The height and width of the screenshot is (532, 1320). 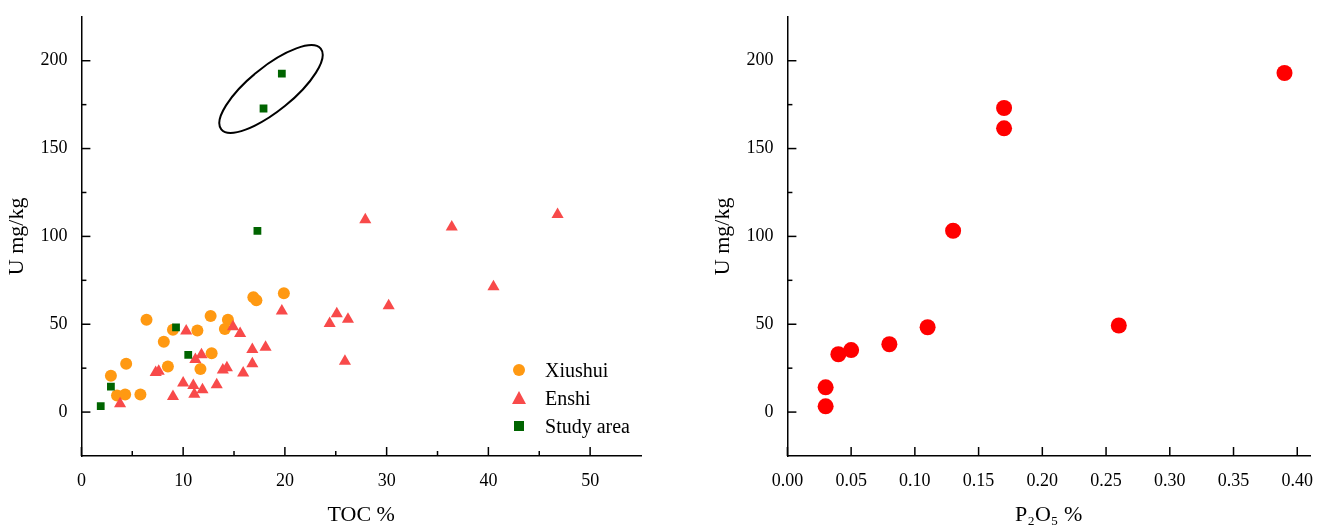 What do you see at coordinates (361, 513) in the screenshot?
I see `x-axis-title: TOC %` at bounding box center [361, 513].